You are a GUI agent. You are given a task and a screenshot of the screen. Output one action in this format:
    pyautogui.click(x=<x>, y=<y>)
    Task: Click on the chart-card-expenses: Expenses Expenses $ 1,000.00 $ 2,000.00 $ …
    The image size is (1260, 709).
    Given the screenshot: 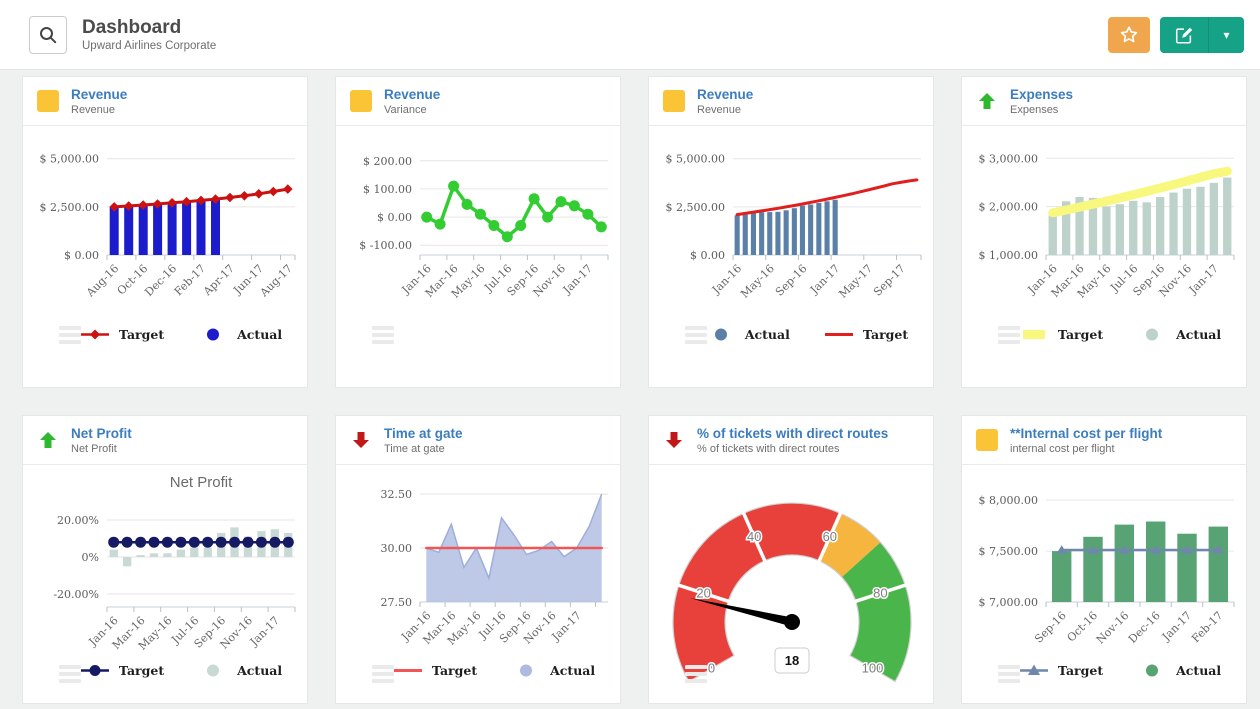 What is the action you would take?
    pyautogui.click(x=1104, y=232)
    